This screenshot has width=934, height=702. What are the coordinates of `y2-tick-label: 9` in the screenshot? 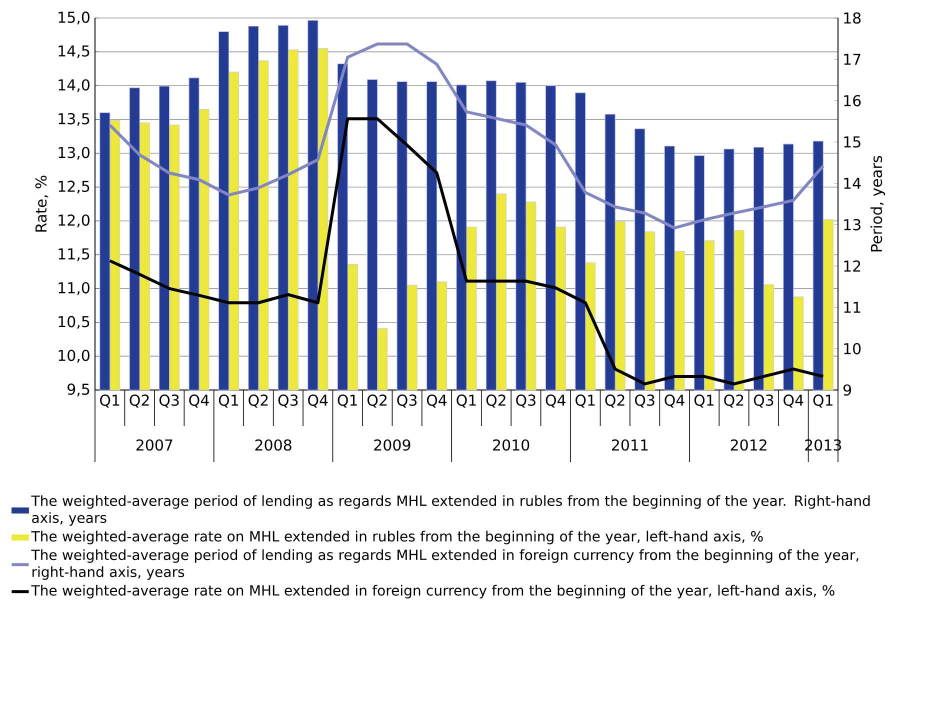 It's located at (847, 390).